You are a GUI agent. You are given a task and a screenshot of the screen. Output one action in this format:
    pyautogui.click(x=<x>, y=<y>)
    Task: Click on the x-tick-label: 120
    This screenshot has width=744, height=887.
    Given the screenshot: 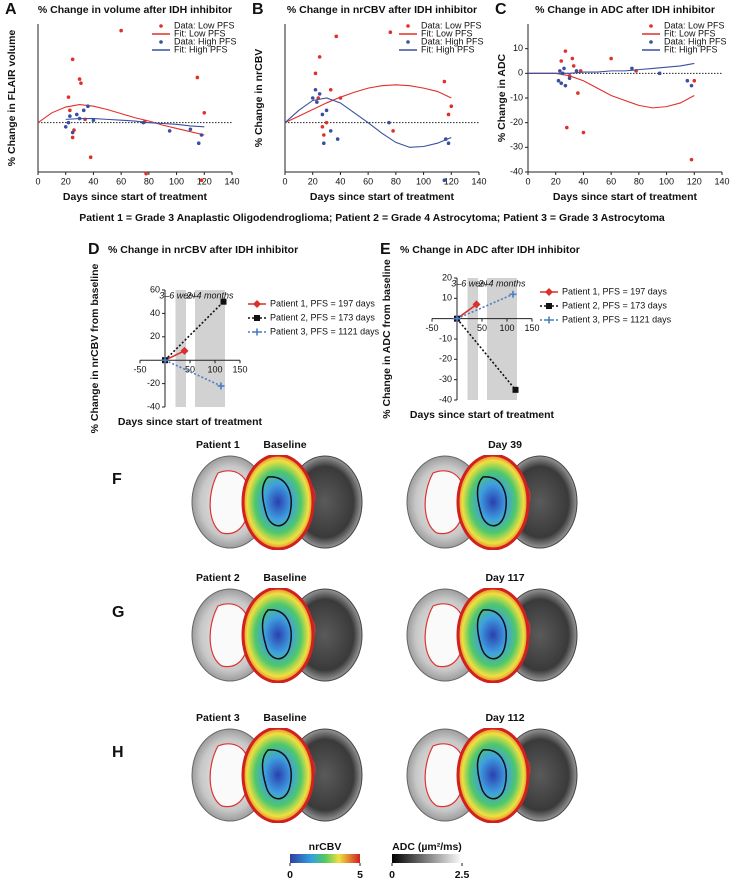 What is the action you would take?
    pyautogui.click(x=451, y=181)
    